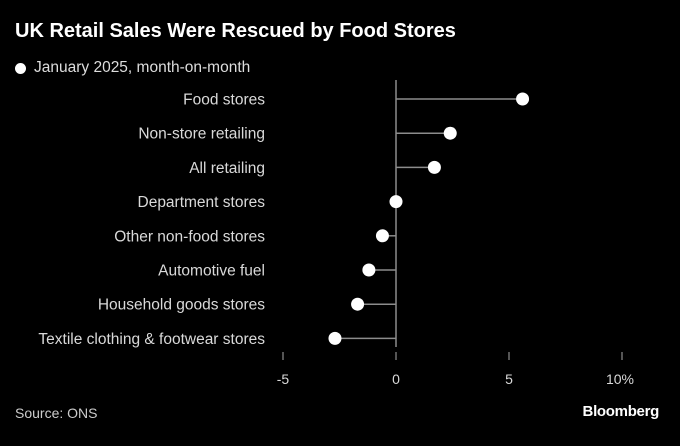 This screenshot has width=680, height=446. Describe the element at coordinates (20, 68) in the screenshot. I see `legend-dot-icon` at that location.